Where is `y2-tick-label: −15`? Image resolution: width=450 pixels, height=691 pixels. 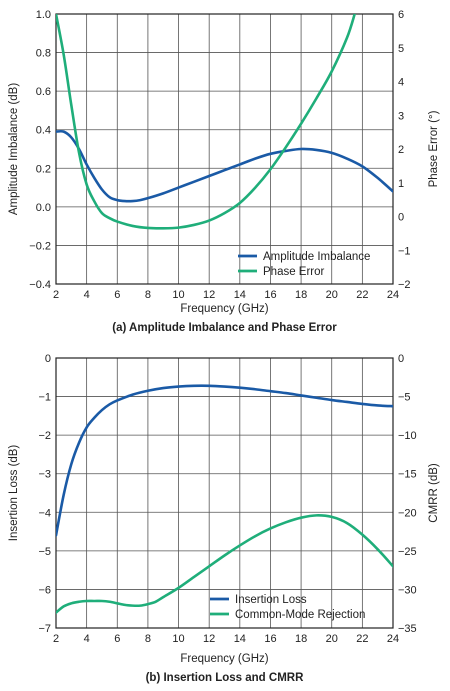 y2-tick-label: −15 is located at coordinates (407, 475).